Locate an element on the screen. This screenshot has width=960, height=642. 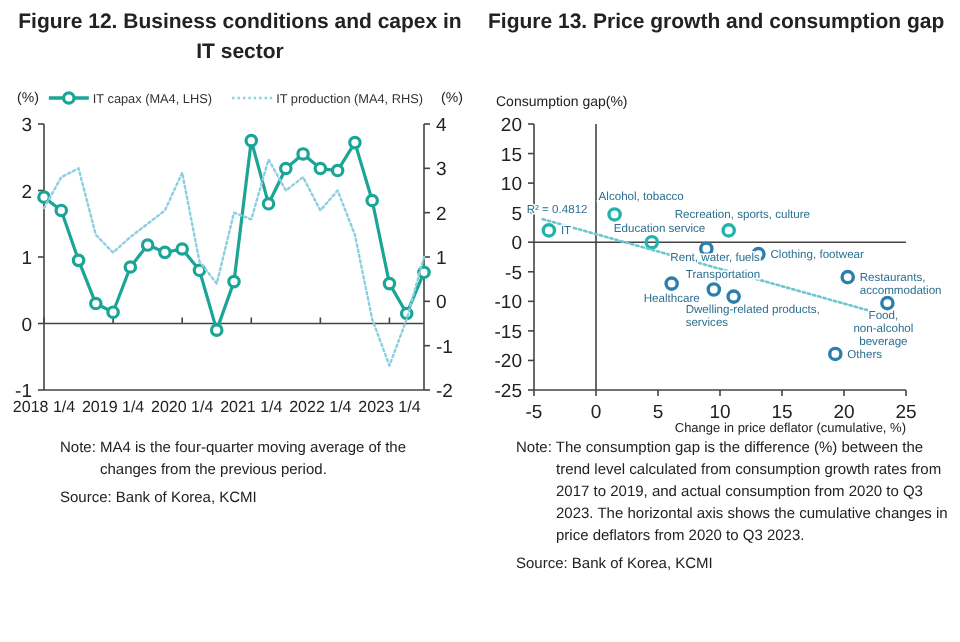
y2-tick-label: -2 is located at coordinates (444, 392).